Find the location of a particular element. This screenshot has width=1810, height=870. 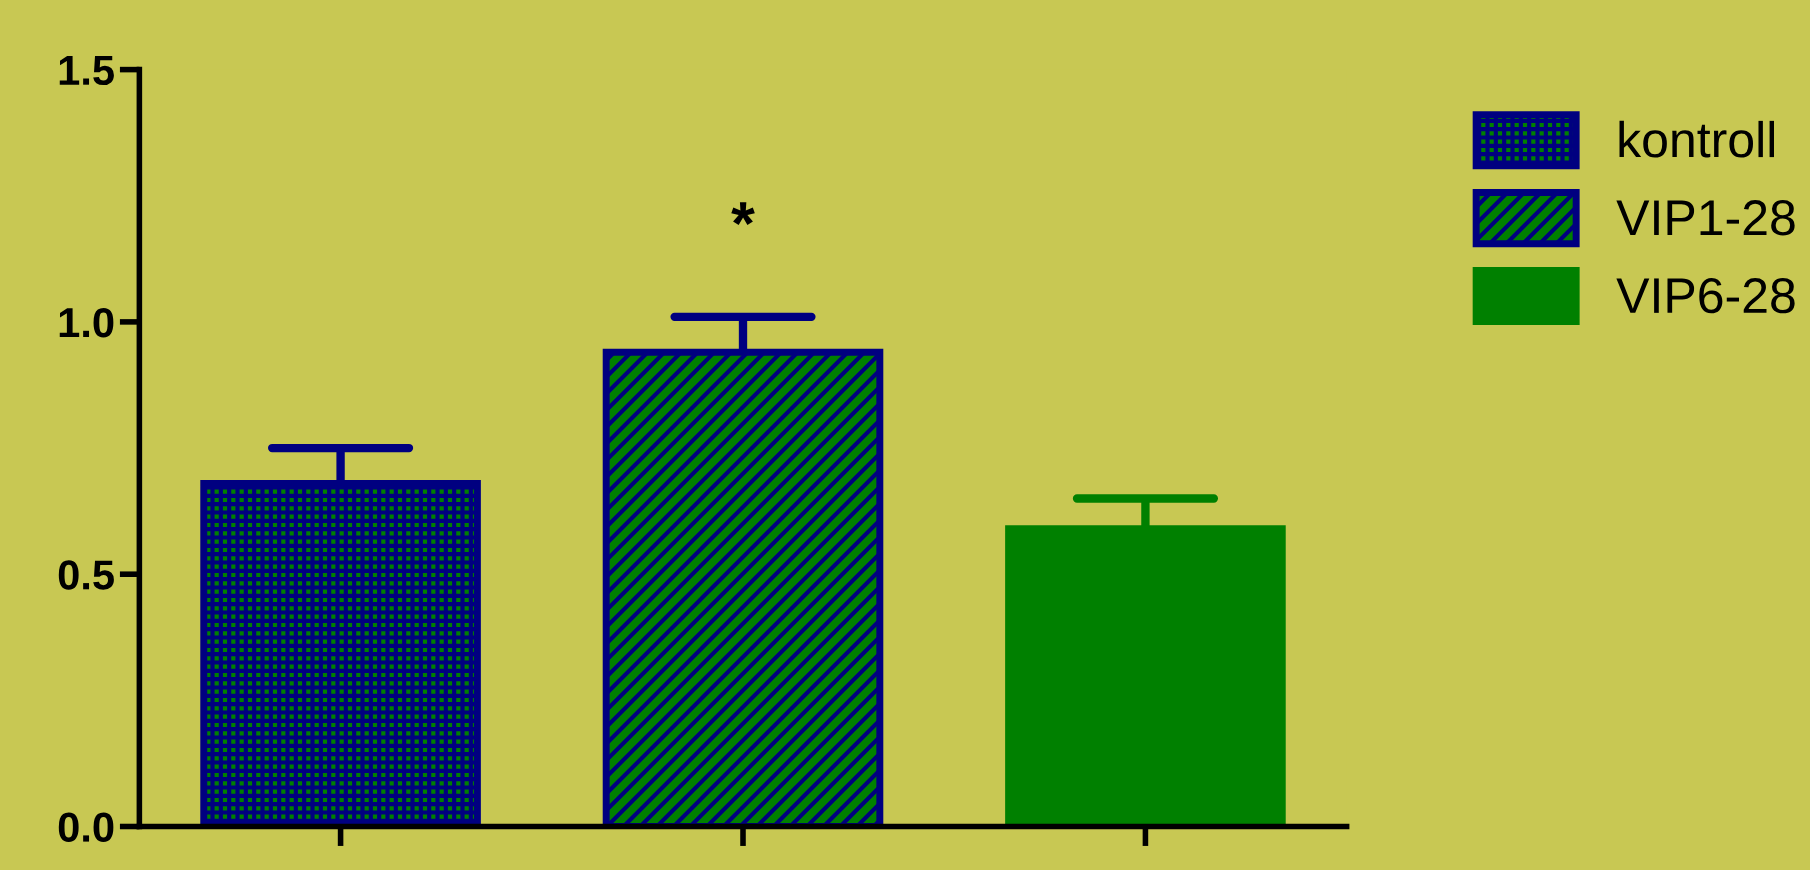

y-tick-label: 1.0 is located at coordinates (86, 322).